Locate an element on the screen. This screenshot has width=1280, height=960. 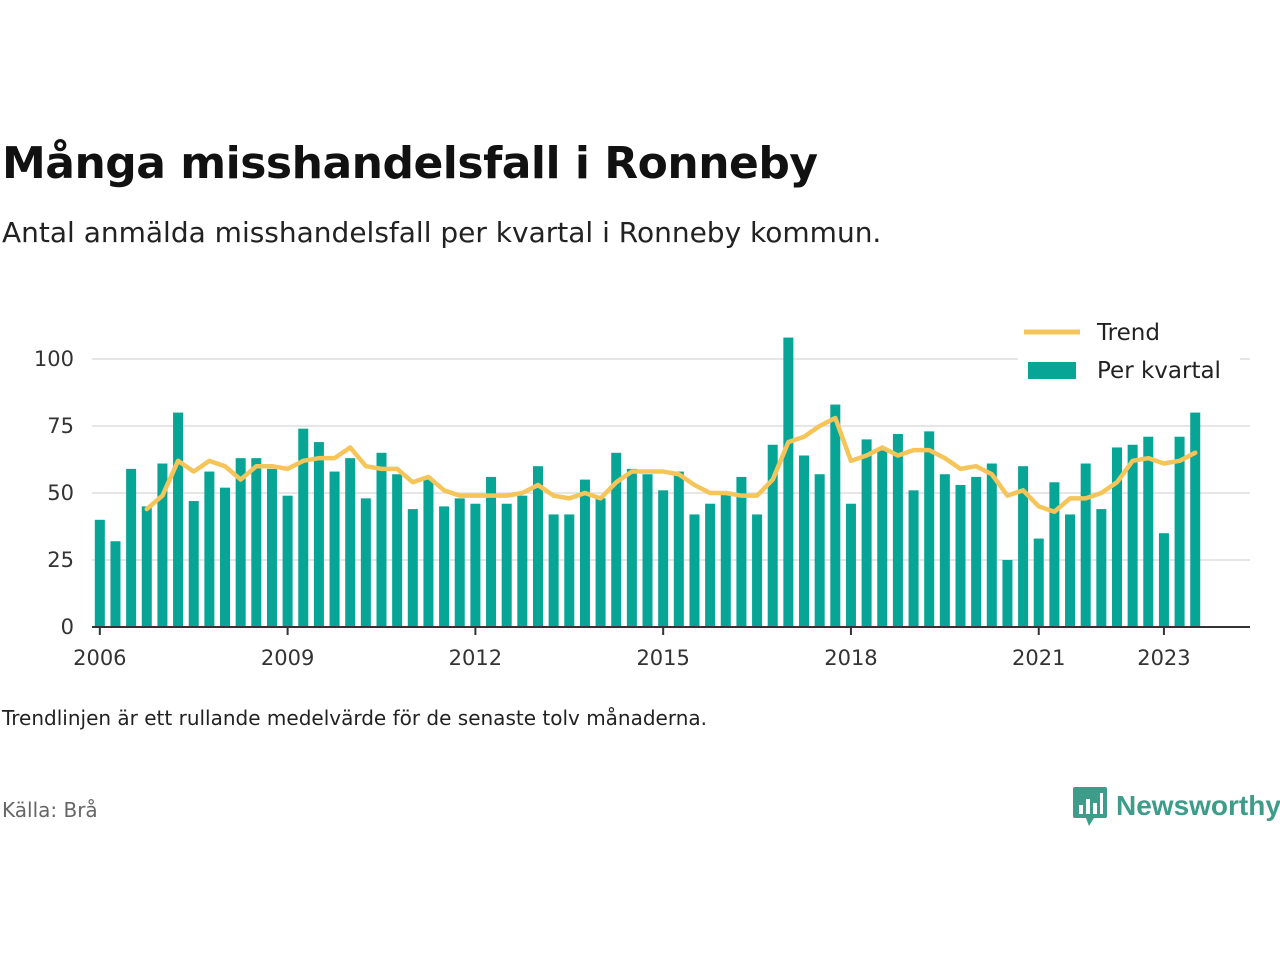
y-tick-label: 25 is located at coordinates (60, 560).